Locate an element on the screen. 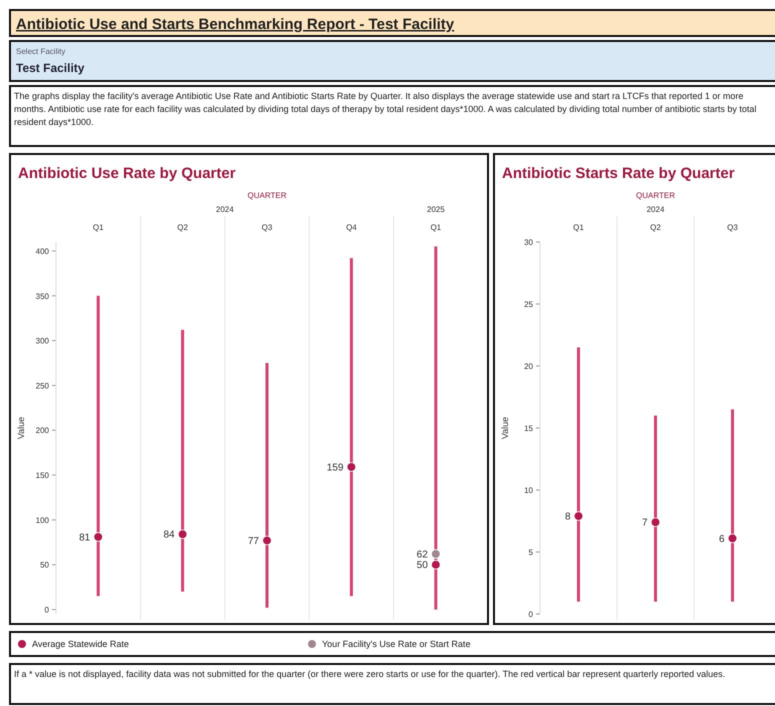 The width and height of the screenshot is (775, 706). y-tick-label: 25 is located at coordinates (529, 304).